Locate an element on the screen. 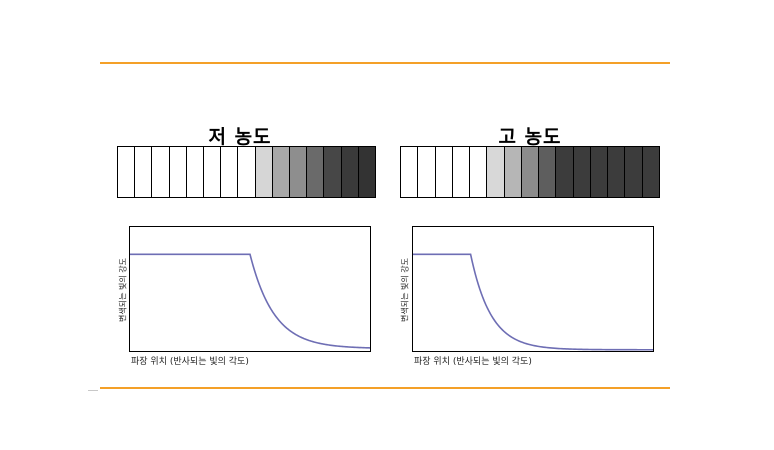  high-concentration-intensity-plot is located at coordinates (533, 289).